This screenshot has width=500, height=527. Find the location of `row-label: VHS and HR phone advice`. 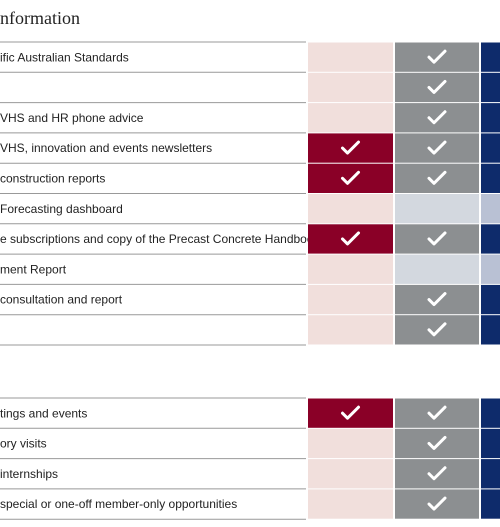

row-label: VHS and HR phone advice is located at coordinates (72, 118).